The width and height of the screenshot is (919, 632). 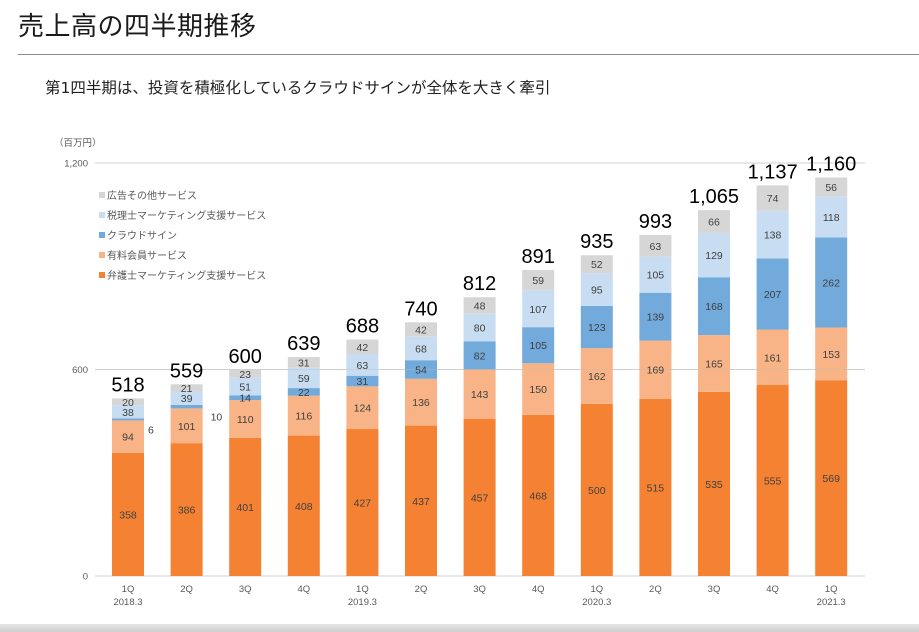 I want to click on total-label: 891, so click(x=538, y=257).